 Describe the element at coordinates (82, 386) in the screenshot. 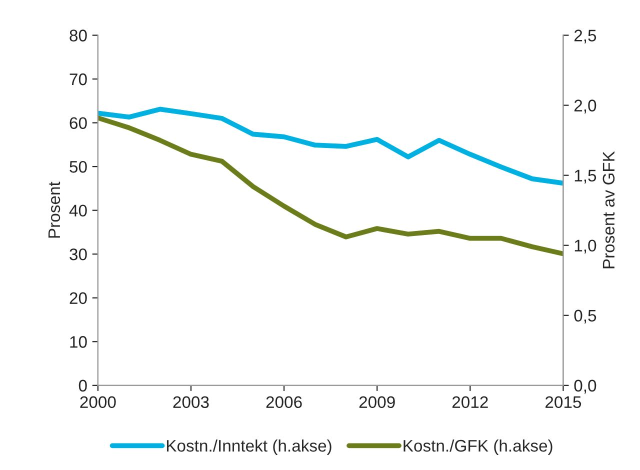

I see `y-tick-label: 0` at that location.